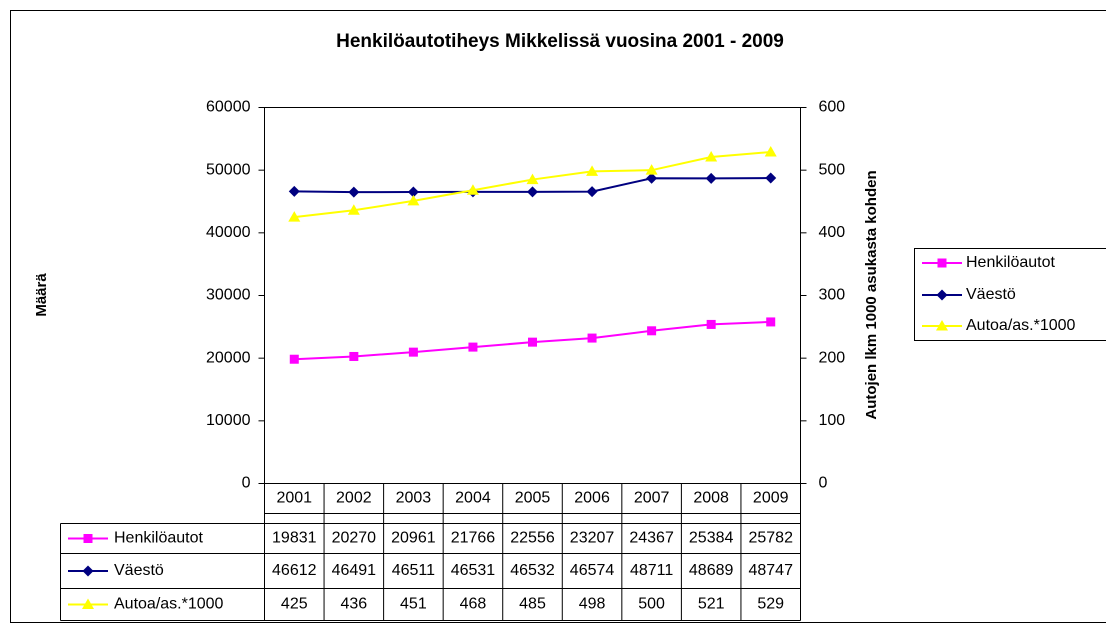  What do you see at coordinates (871, 294) in the screenshot?
I see `y2-axis-title: Autojen lkm 1000 asukasta kohden` at bounding box center [871, 294].